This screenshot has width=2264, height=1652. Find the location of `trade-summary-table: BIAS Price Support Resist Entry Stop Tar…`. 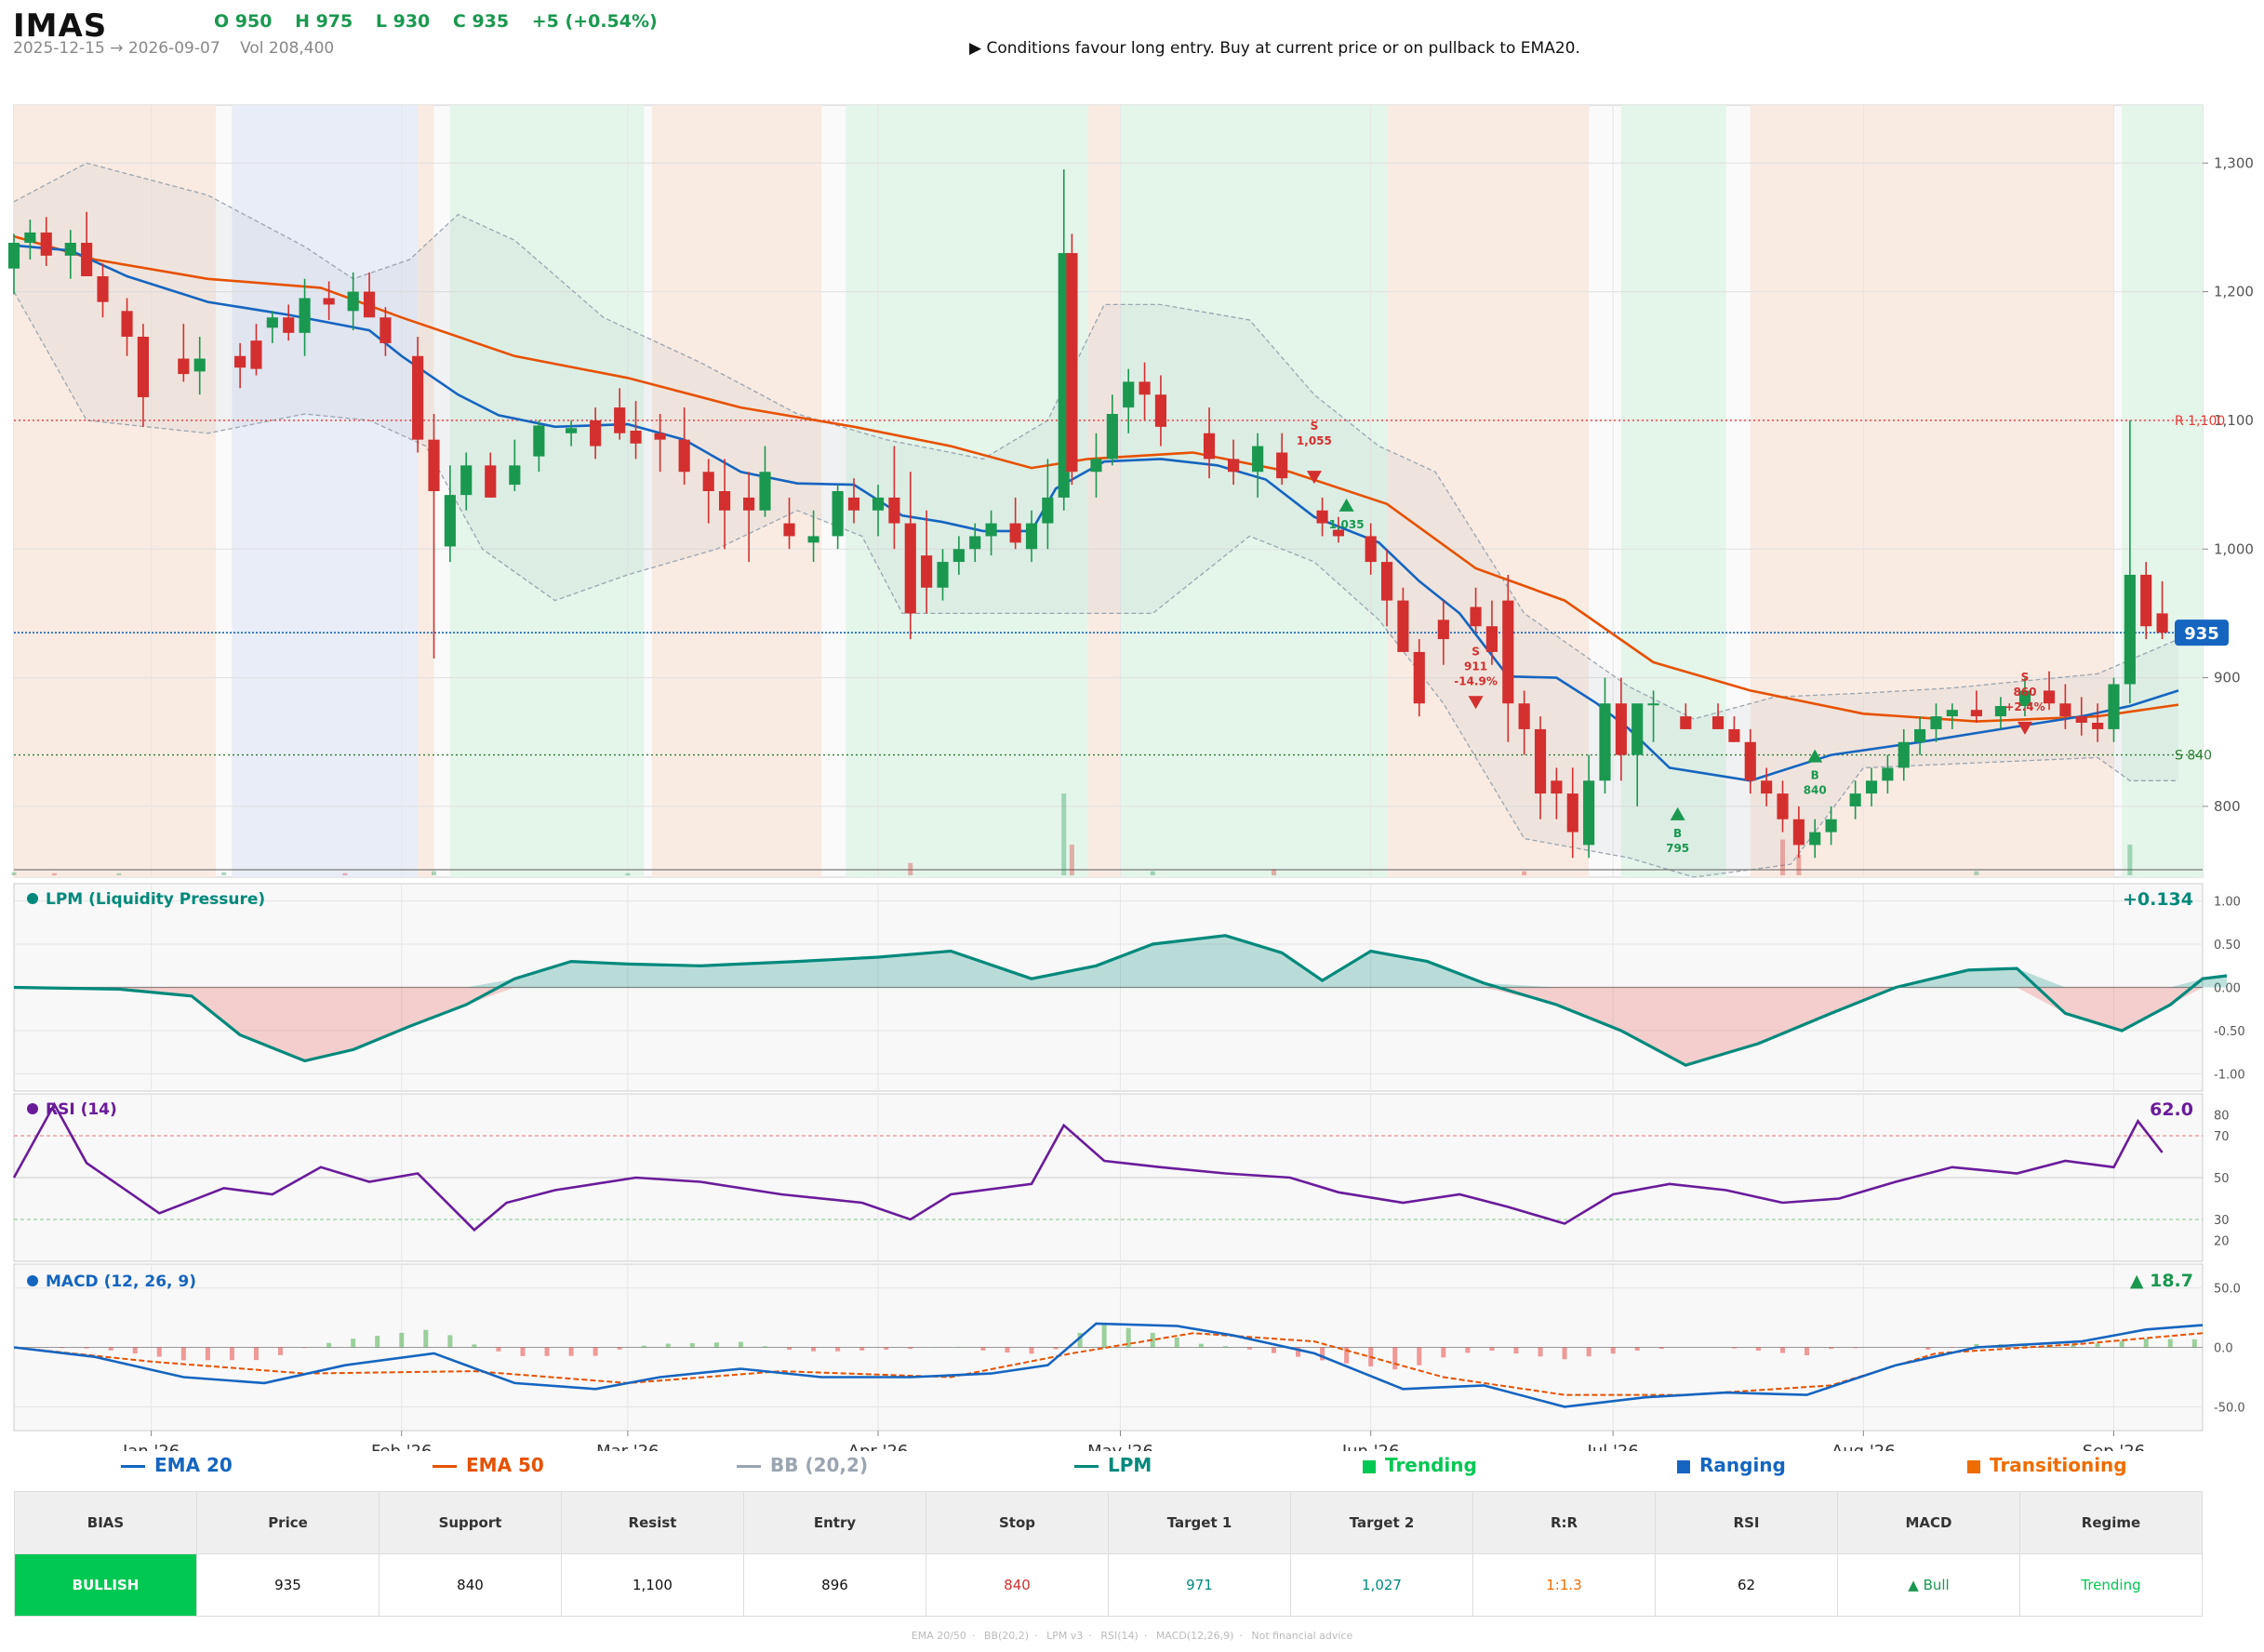

trade-summary-table: BIAS Price Support Resist Entry Stop Tar… is located at coordinates (1108, 1554).